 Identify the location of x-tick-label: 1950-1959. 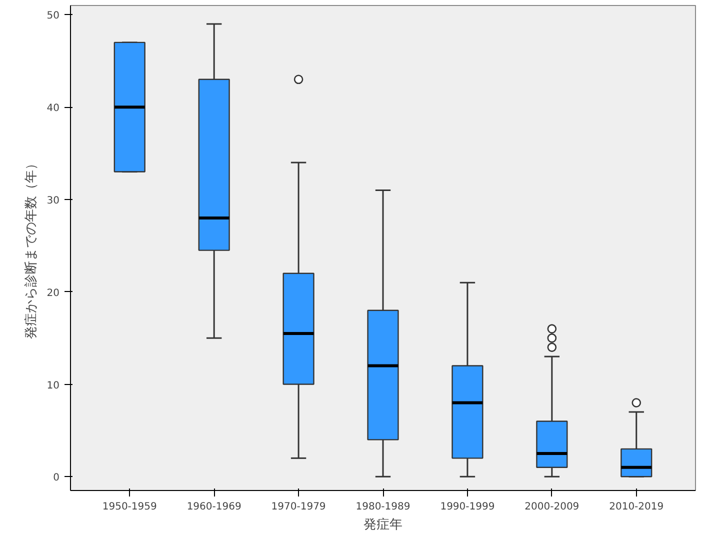
(129, 507).